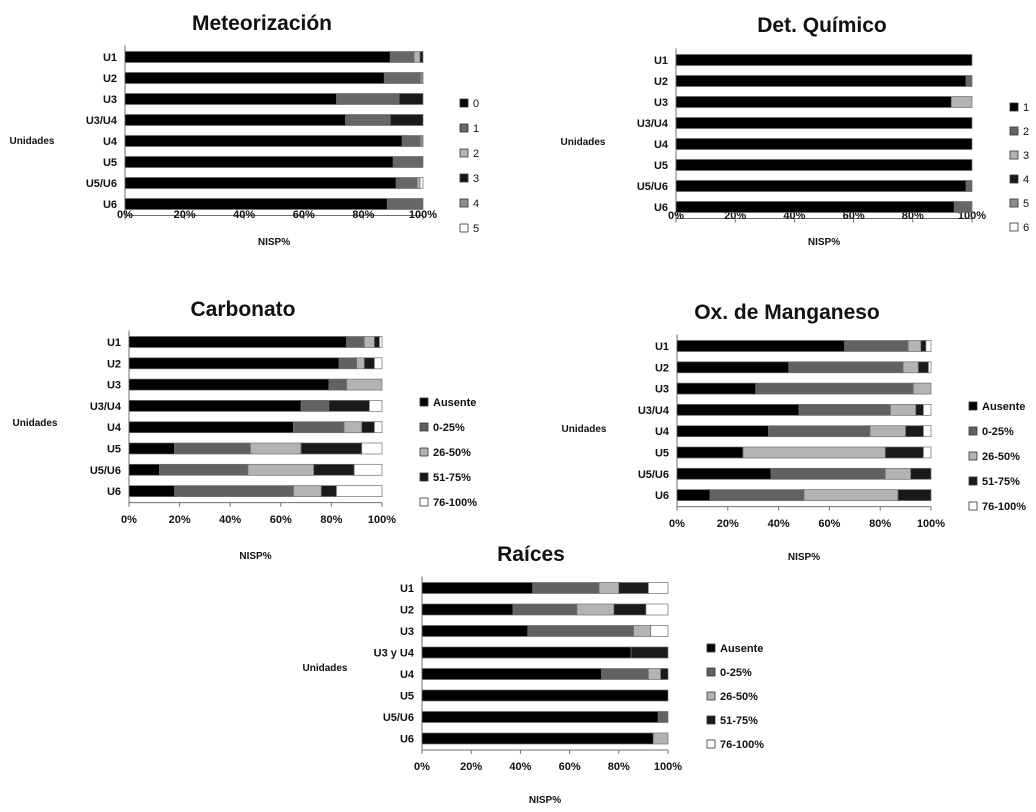 The width and height of the screenshot is (1036, 812). What do you see at coordinates (110, 100) in the screenshot?
I see `y-tick-label: U3` at bounding box center [110, 100].